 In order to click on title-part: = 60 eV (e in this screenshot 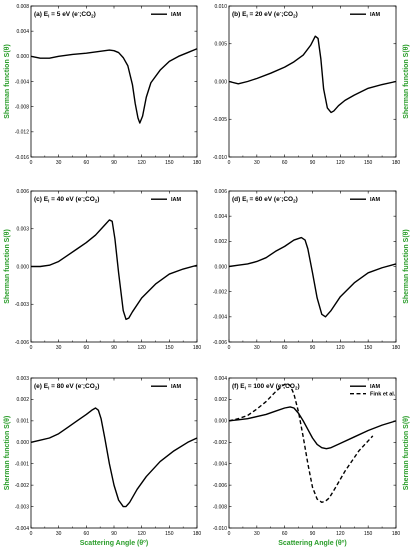, I will do `click(264, 199)`.